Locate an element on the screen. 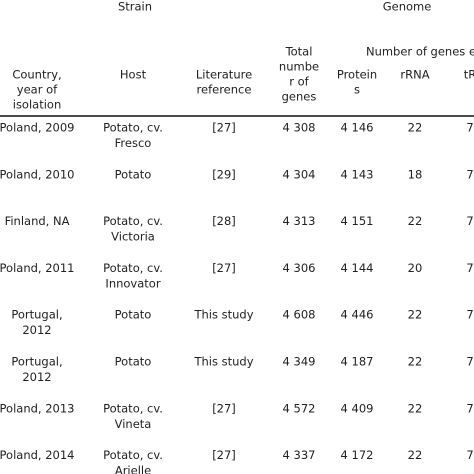 The image size is (474, 474). cell: 4 608 is located at coordinates (299, 315).